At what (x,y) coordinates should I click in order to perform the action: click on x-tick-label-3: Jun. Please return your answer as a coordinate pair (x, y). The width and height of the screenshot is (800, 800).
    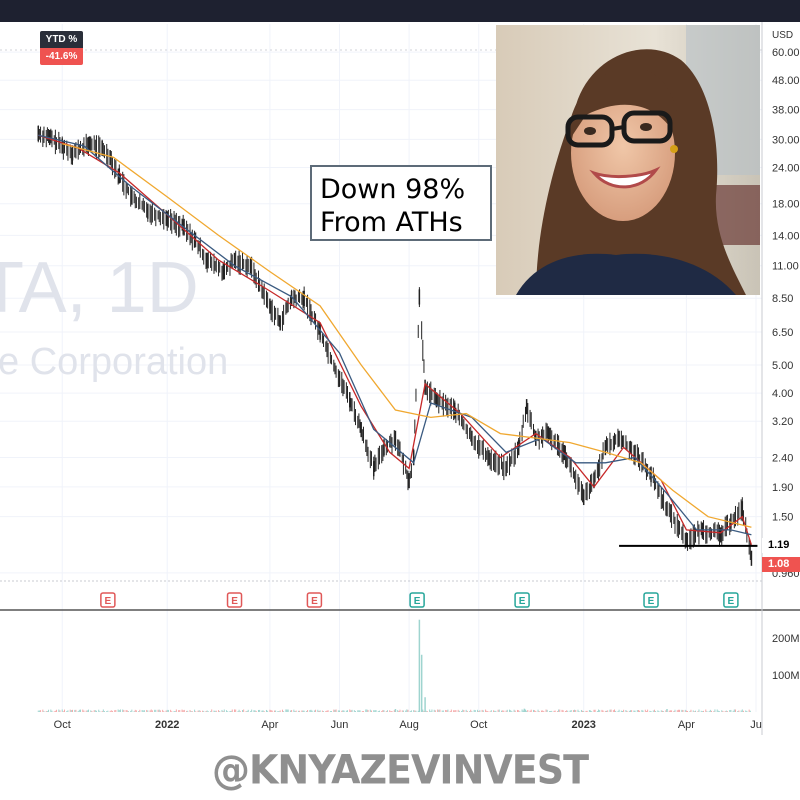
    Looking at the image, I should click on (340, 725).